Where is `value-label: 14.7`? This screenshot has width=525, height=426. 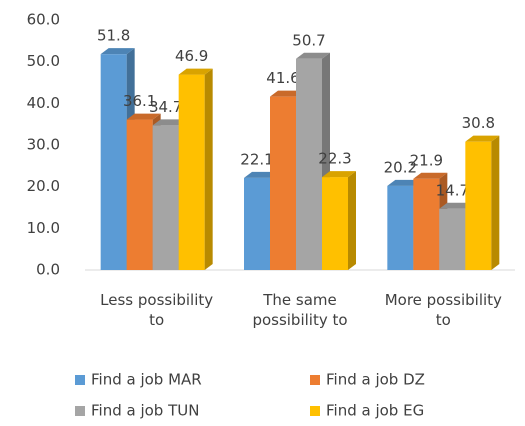 value-label: 14.7 is located at coordinates (452, 190).